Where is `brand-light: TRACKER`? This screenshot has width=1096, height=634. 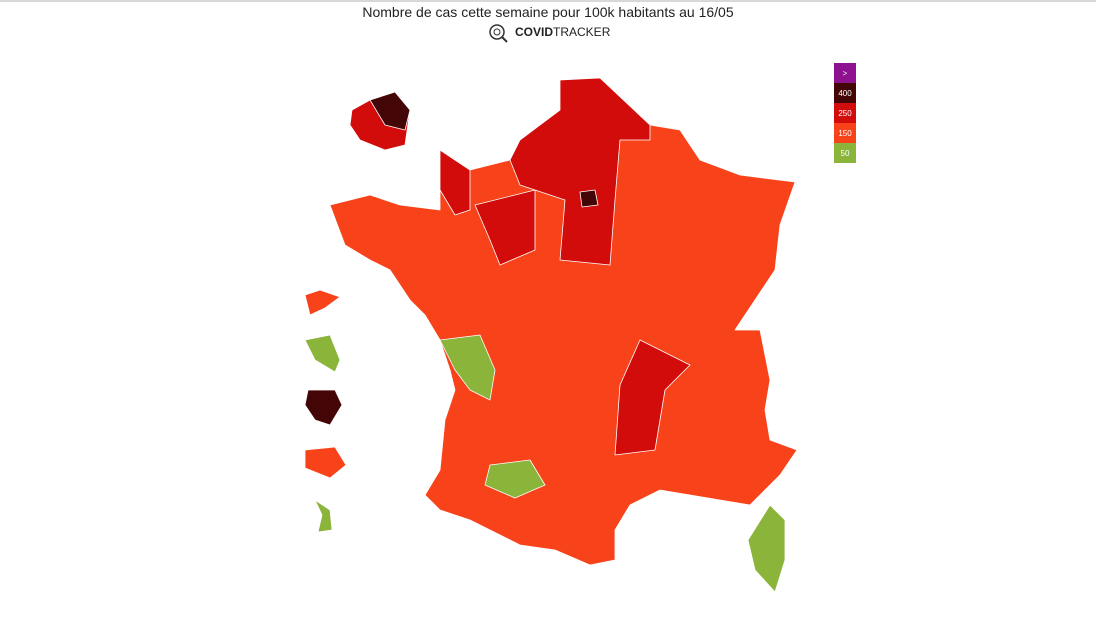 brand-light: TRACKER is located at coordinates (582, 32).